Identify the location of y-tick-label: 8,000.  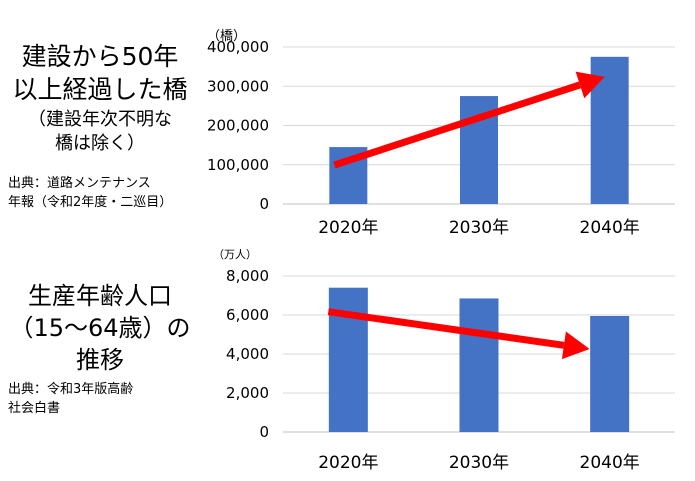
(247, 276).